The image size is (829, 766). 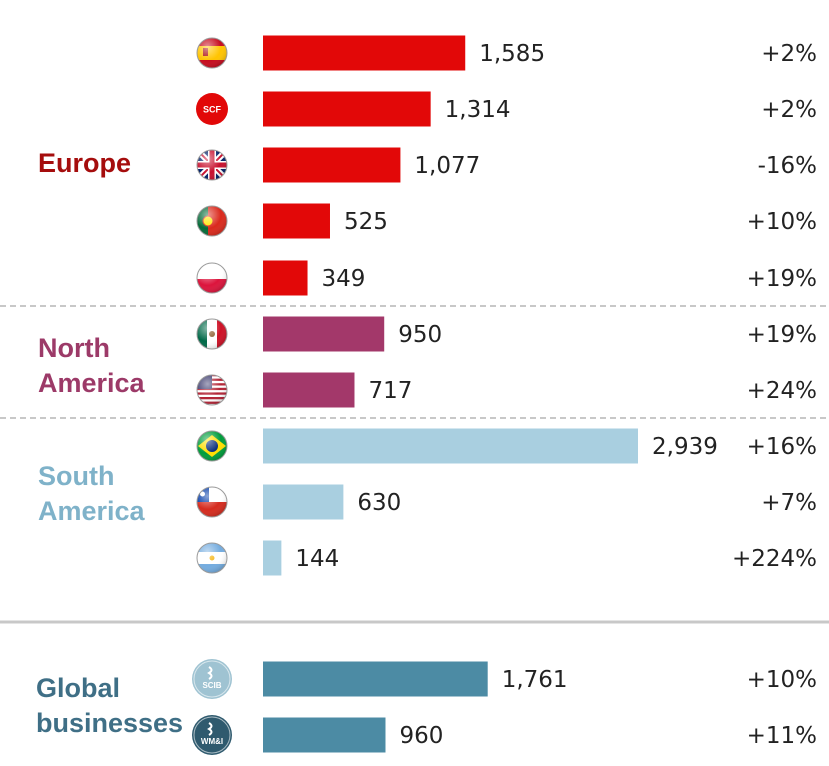 What do you see at coordinates (212, 735) in the screenshot?
I see `wmi-logo-icon: WM&I` at bounding box center [212, 735].